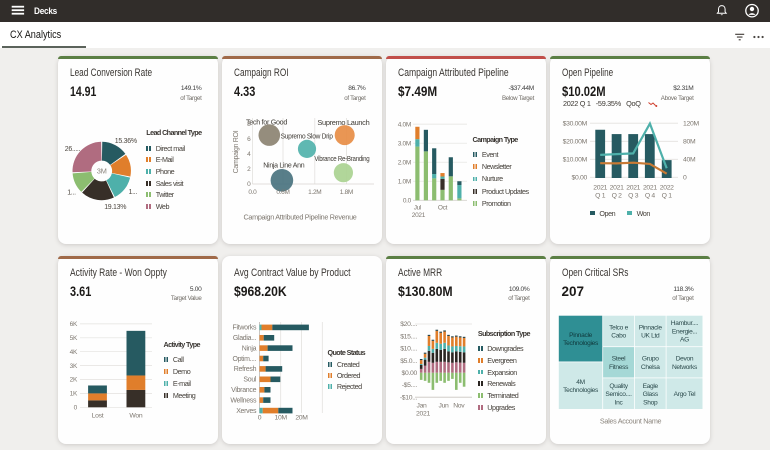  Describe the element at coordinates (45, 11) in the screenshot. I see `svg-text: Decks` at that location.